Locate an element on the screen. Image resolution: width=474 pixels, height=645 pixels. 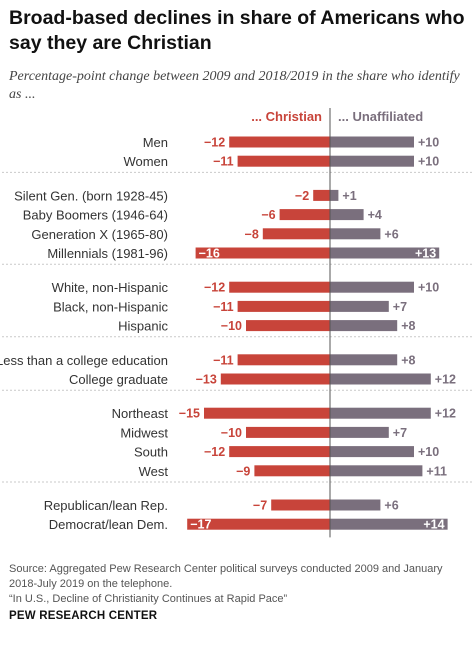
row-label: Silent Gen. (born 1928-45) is located at coordinates (91, 195).